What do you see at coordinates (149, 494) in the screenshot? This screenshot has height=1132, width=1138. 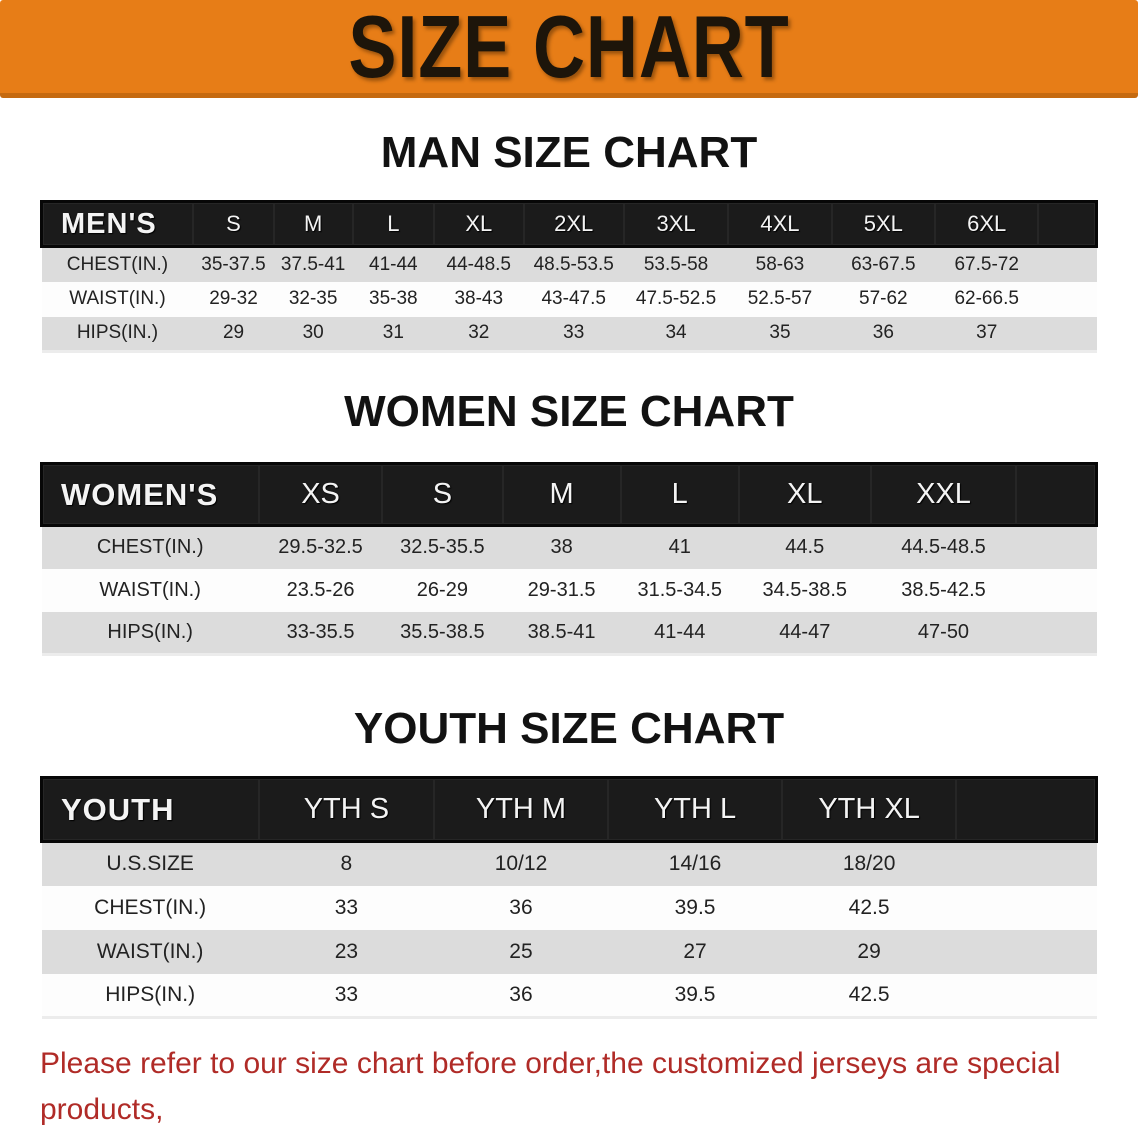 I see `women-table-label: WOMEN'S` at bounding box center [149, 494].